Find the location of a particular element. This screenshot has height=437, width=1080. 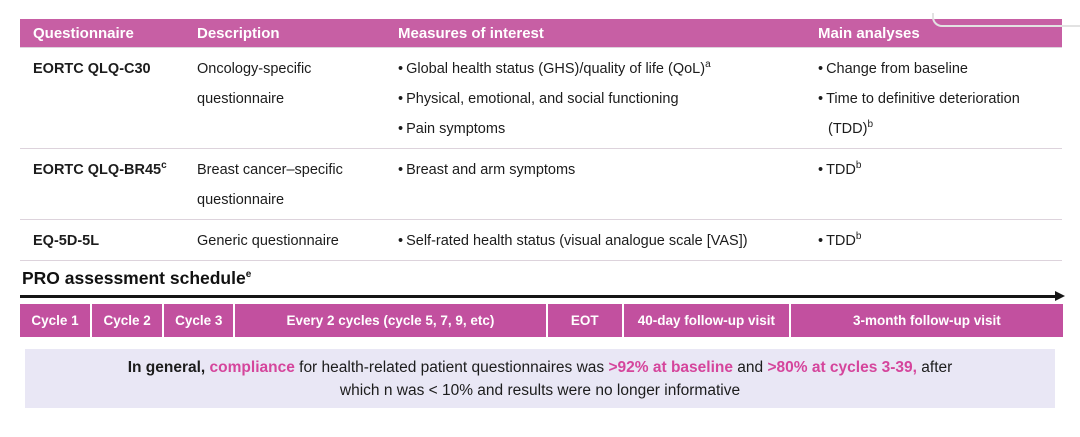

description-line: Breast cancer–specific is located at coordinates (270, 170).